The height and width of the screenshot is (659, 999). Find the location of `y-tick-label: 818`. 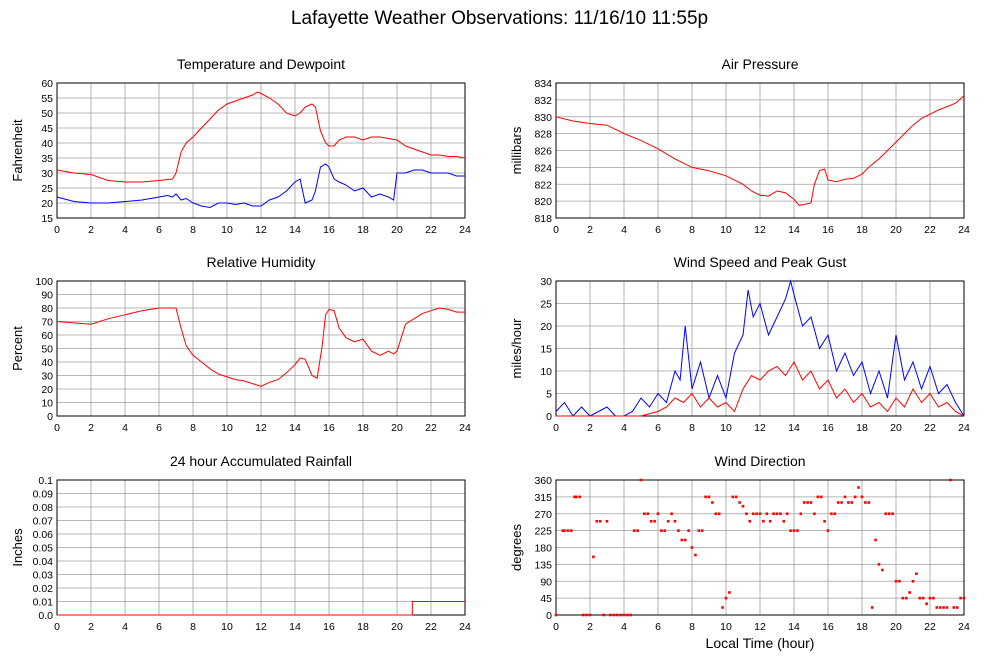

y-tick-label: 818 is located at coordinates (543, 219).